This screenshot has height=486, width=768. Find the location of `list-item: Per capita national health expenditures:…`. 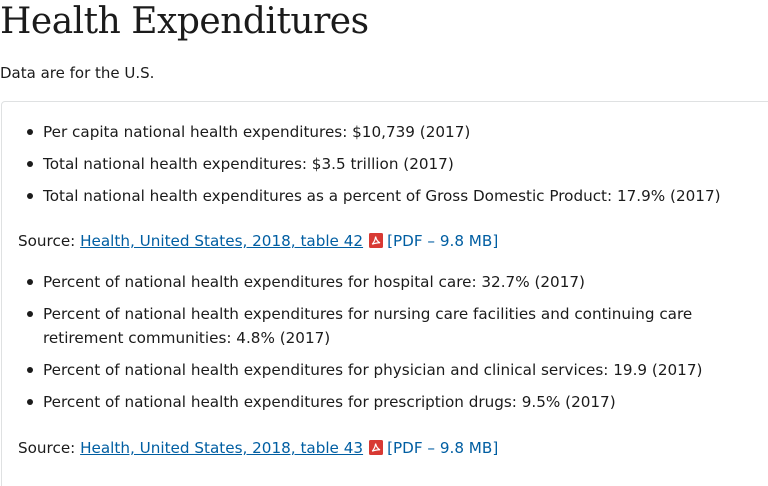

list-item: Per capita national health expenditures:… is located at coordinates (380, 132).